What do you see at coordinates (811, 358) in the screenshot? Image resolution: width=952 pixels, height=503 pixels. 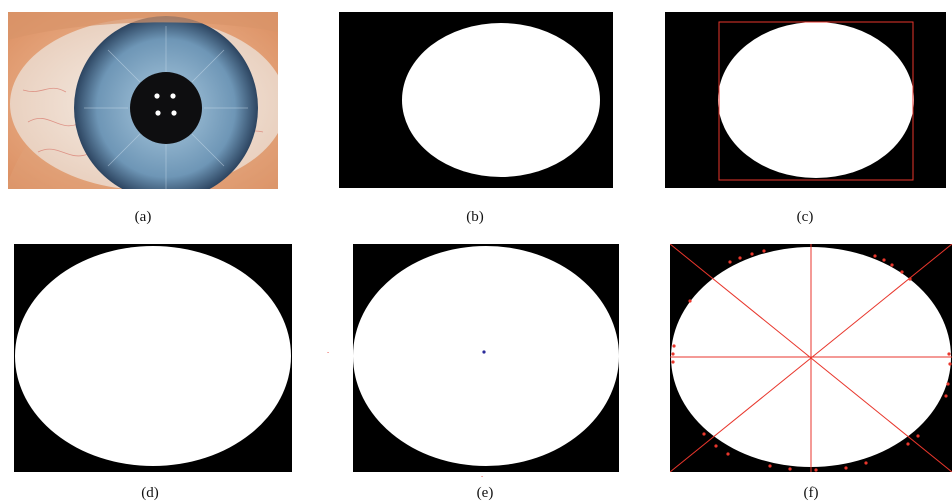 I see `panel-f-radial-lines` at bounding box center [811, 358].